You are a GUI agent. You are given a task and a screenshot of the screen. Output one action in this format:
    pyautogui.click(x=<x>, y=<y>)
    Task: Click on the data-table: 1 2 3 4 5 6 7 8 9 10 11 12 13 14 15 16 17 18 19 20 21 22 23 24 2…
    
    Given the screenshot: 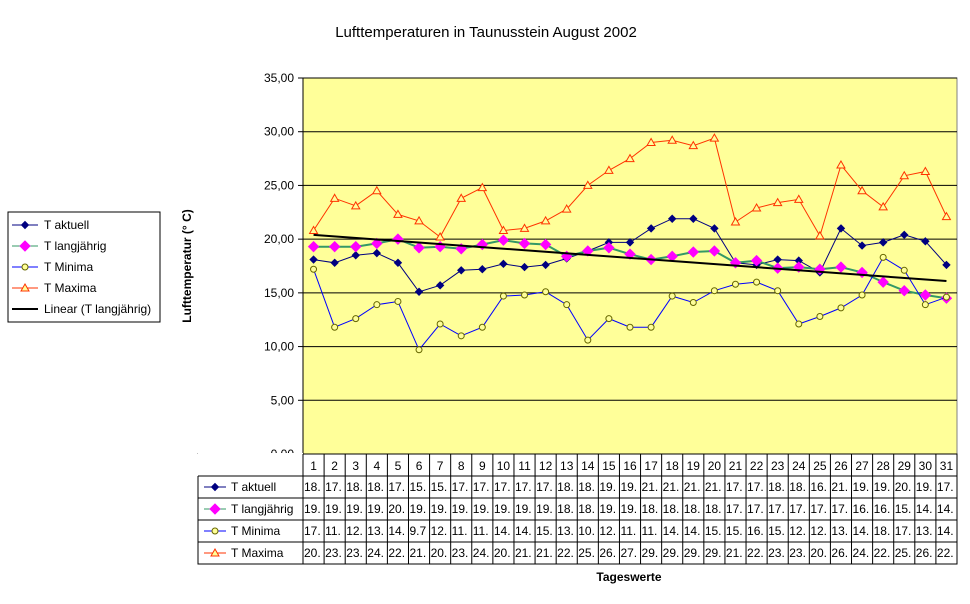 What is the action you would take?
    pyautogui.click(x=577, y=509)
    